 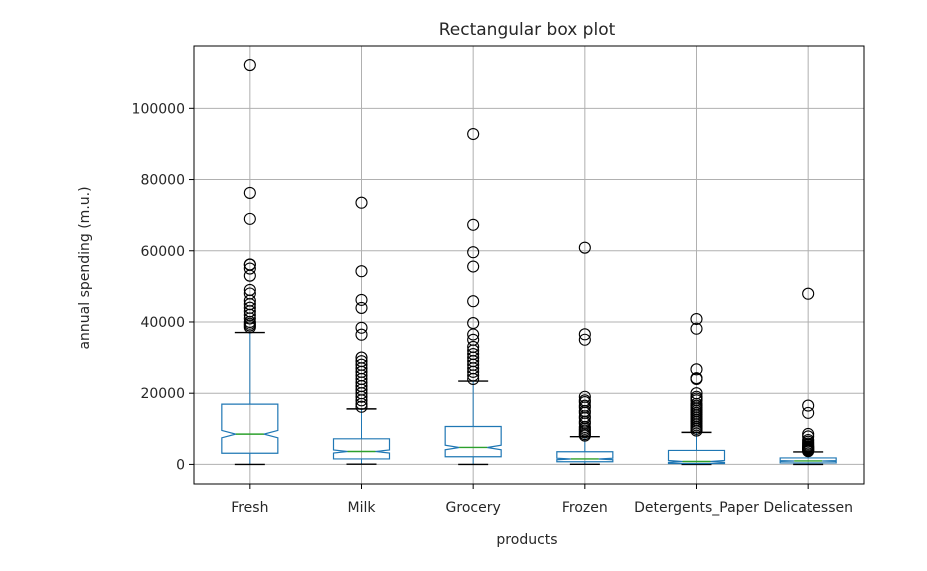 What do you see at coordinates (473, 441) in the screenshot?
I see `box-grocery` at bounding box center [473, 441].